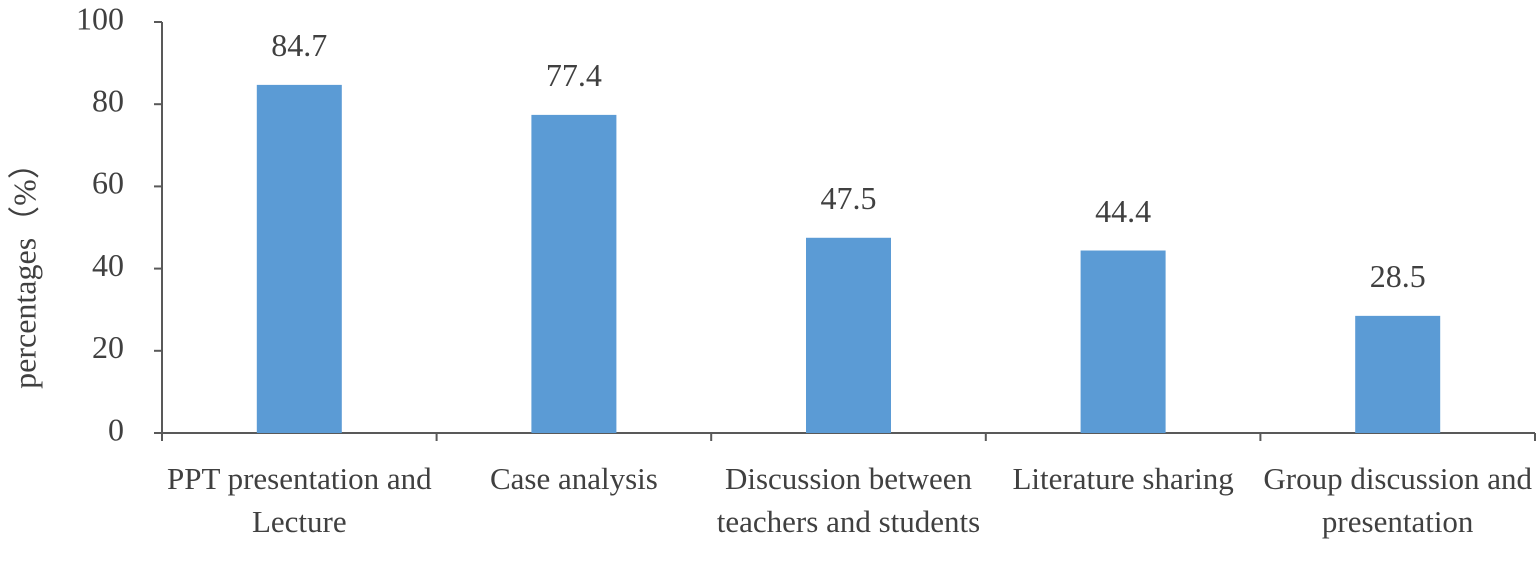 Image resolution: width=1537 pixels, height=587 pixels. Describe the element at coordinates (116, 429) in the screenshot. I see `y-tick-label: 0` at that location.